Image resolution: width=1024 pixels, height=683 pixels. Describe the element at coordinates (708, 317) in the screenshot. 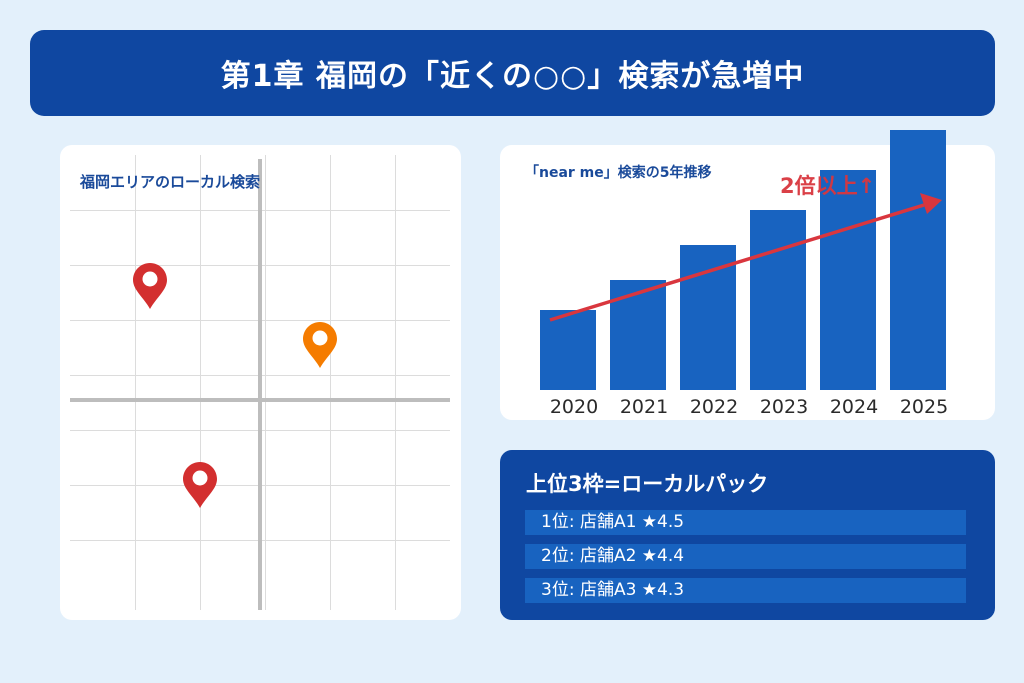

I see `bar-2022` at that location.